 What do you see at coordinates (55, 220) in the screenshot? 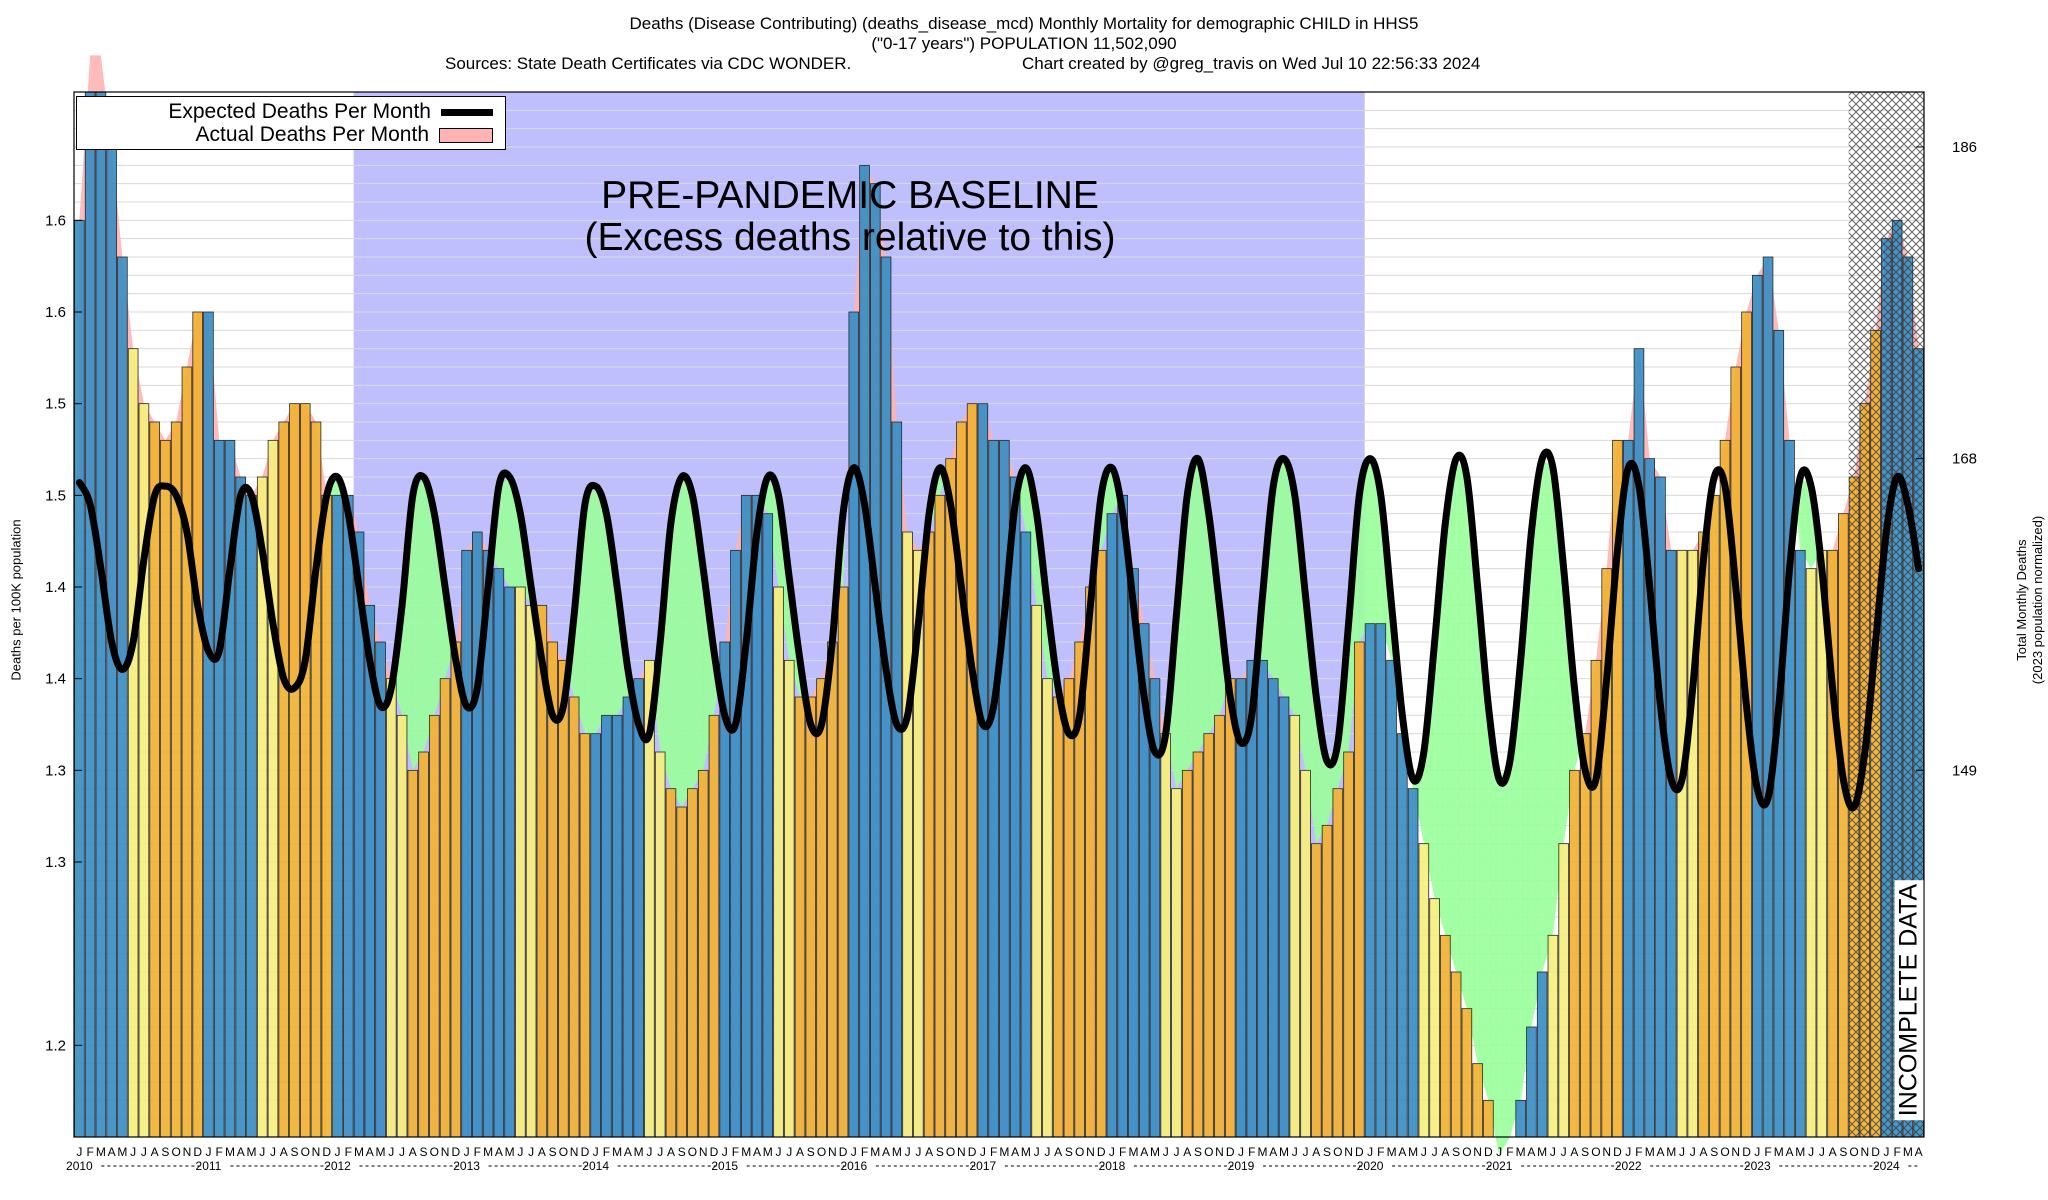
I see `y-tick-label: 1.6` at bounding box center [55, 220].